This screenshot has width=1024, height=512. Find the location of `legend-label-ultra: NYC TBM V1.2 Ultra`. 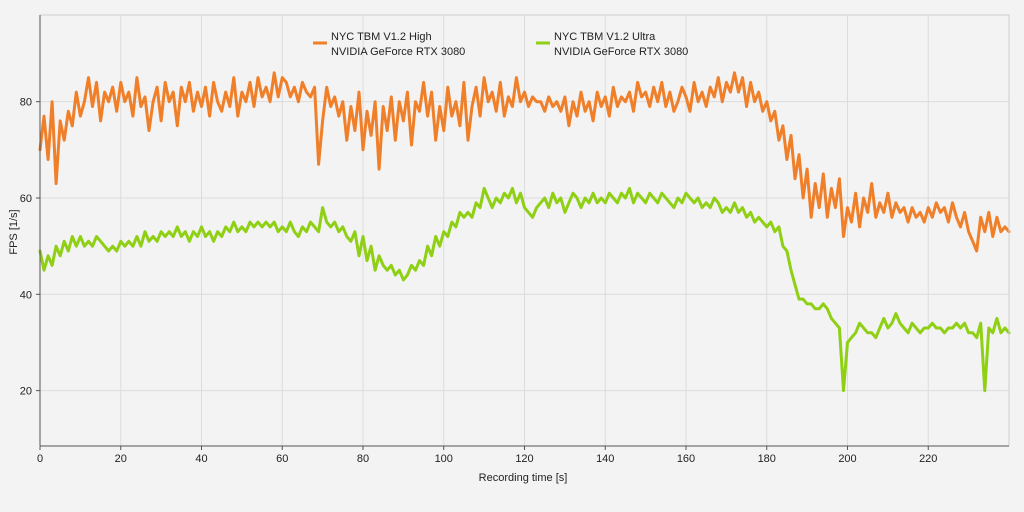

legend-label-ultra: NYC TBM V1.2 Ultra is located at coordinates (605, 37).